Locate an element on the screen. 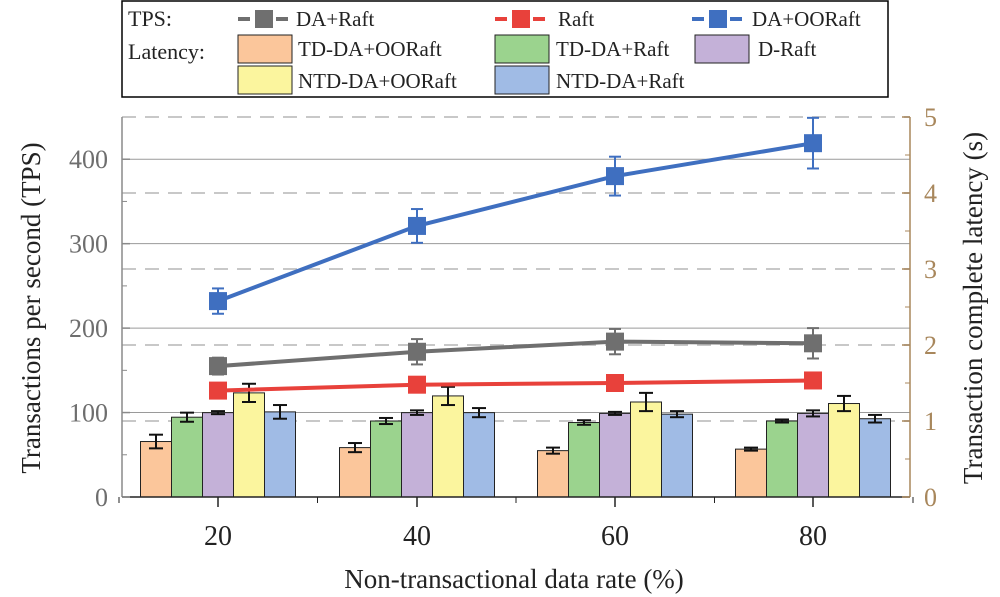  legend-tps-label: TPS: is located at coordinates (150, 18).